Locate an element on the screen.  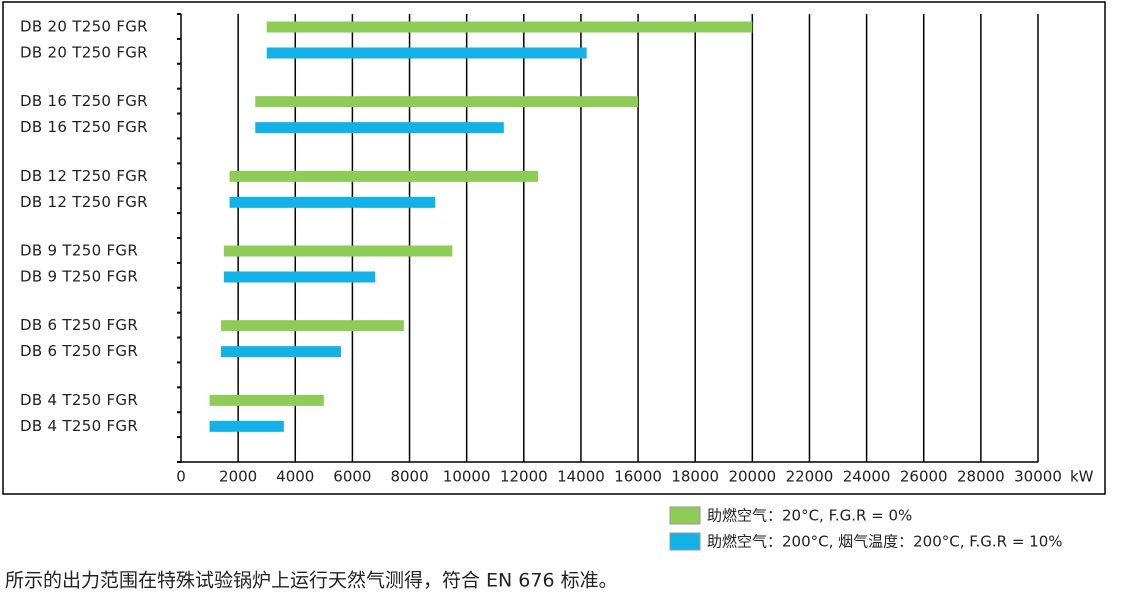
x-tick-label: 14000 is located at coordinates (581, 477).